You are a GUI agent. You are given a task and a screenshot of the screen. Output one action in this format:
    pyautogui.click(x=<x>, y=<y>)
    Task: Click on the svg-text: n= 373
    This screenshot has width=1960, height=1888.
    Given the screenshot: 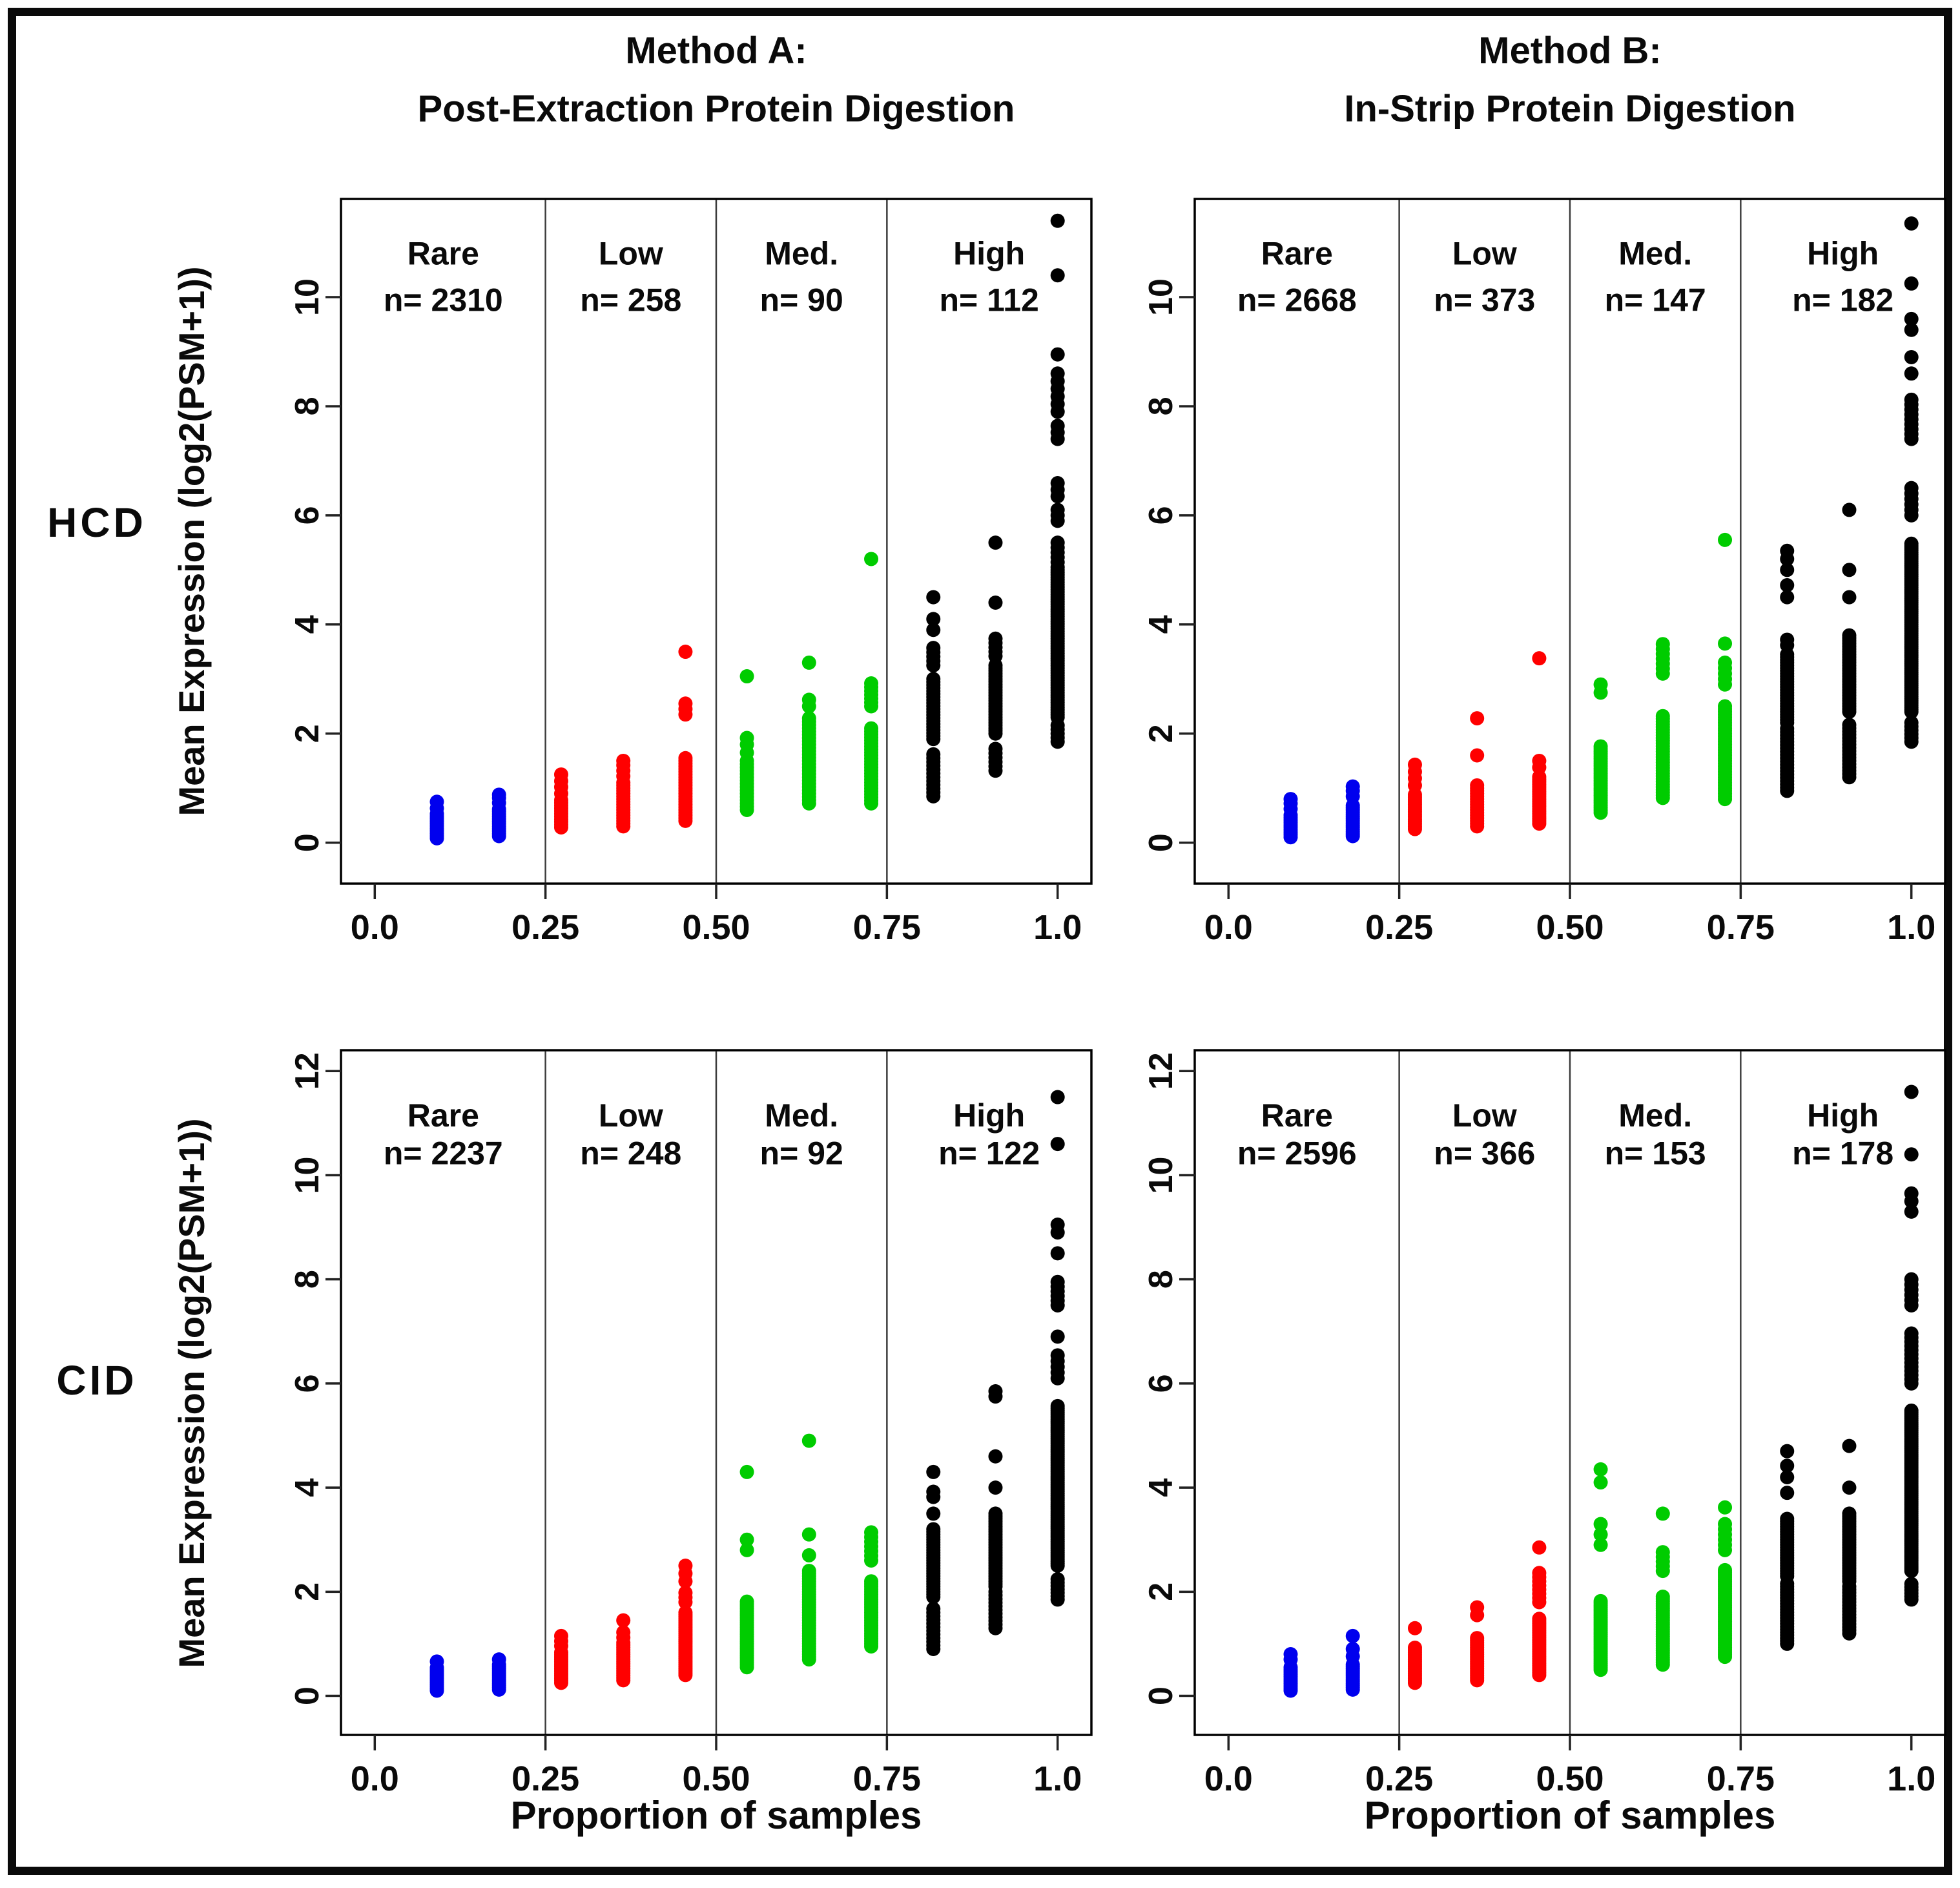 What is the action you would take?
    pyautogui.click(x=1484, y=300)
    